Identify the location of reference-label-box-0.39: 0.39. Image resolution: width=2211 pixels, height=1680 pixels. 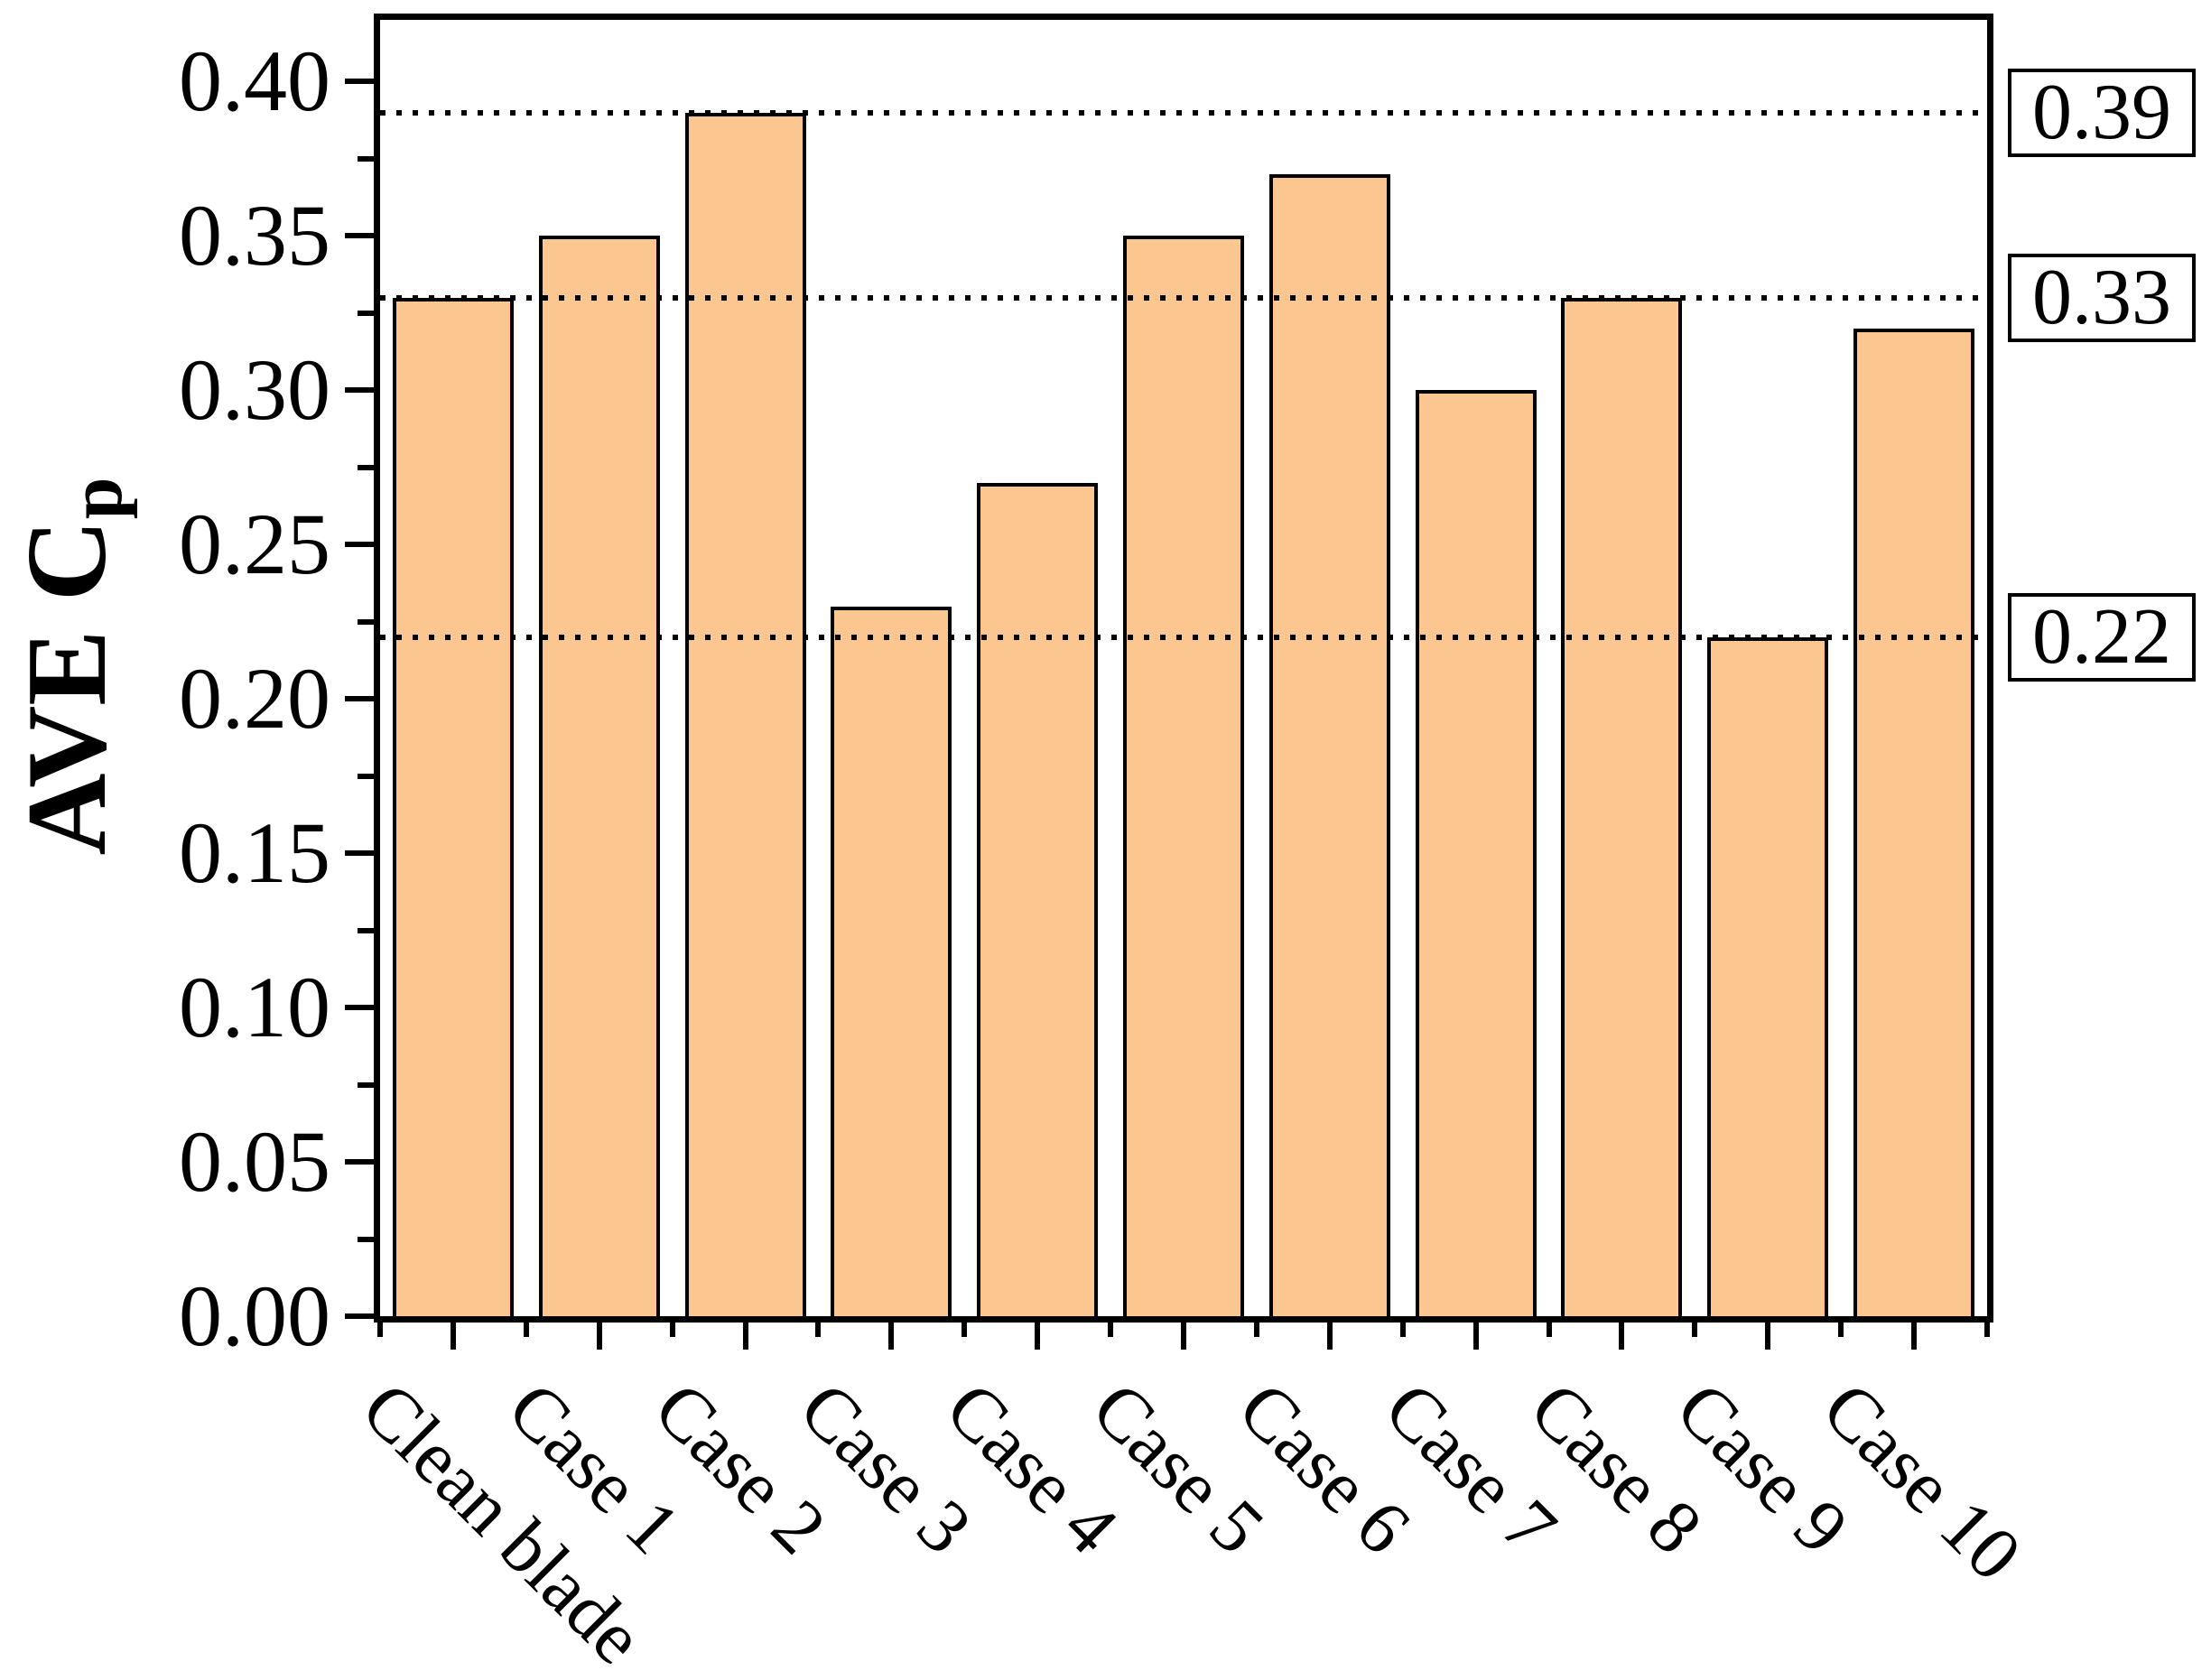
(2102, 112).